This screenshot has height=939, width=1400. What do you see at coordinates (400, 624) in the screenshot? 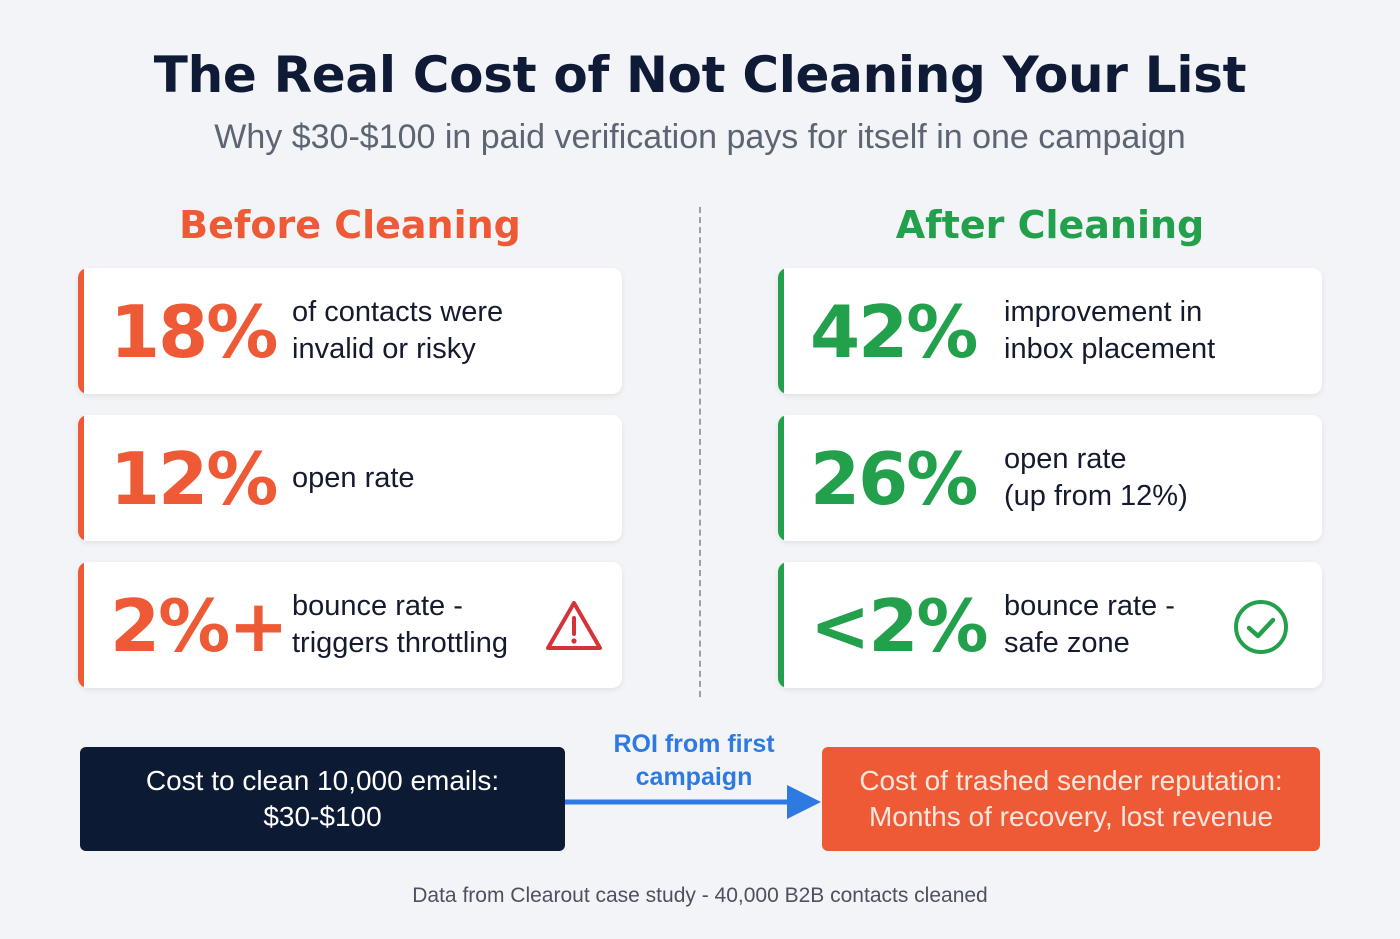
I see `stat-description: bounce rate - triggers throttling` at bounding box center [400, 624].